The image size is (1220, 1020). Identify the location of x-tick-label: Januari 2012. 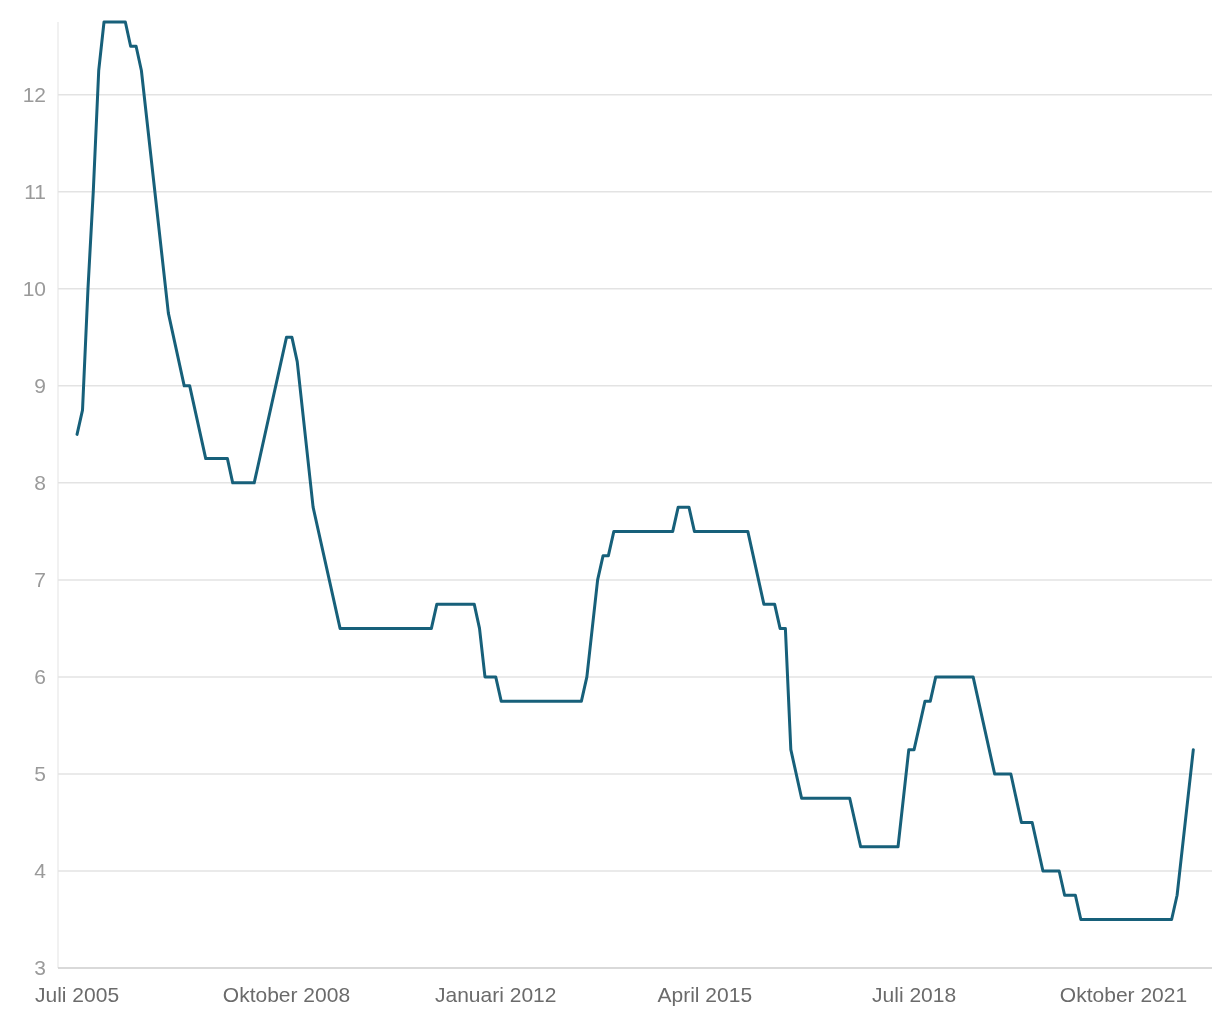
(496, 994).